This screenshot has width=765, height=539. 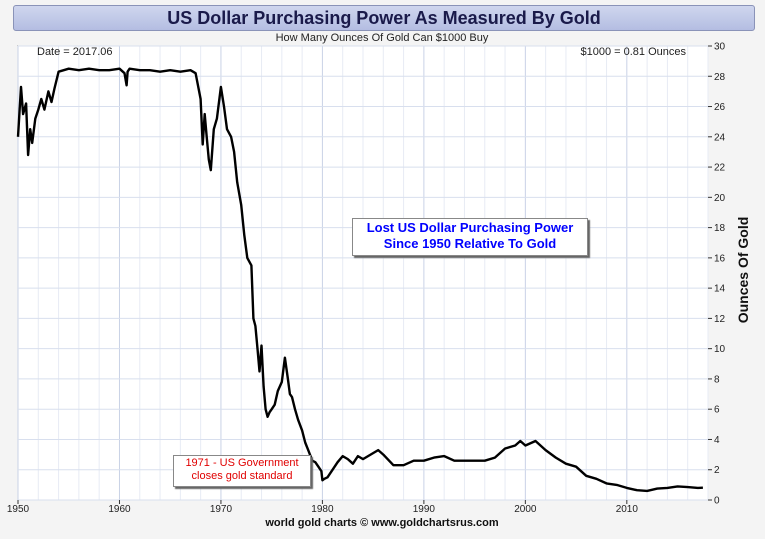 What do you see at coordinates (242, 476) in the screenshot?
I see `event-note-line-2: closes gold standard` at bounding box center [242, 476].